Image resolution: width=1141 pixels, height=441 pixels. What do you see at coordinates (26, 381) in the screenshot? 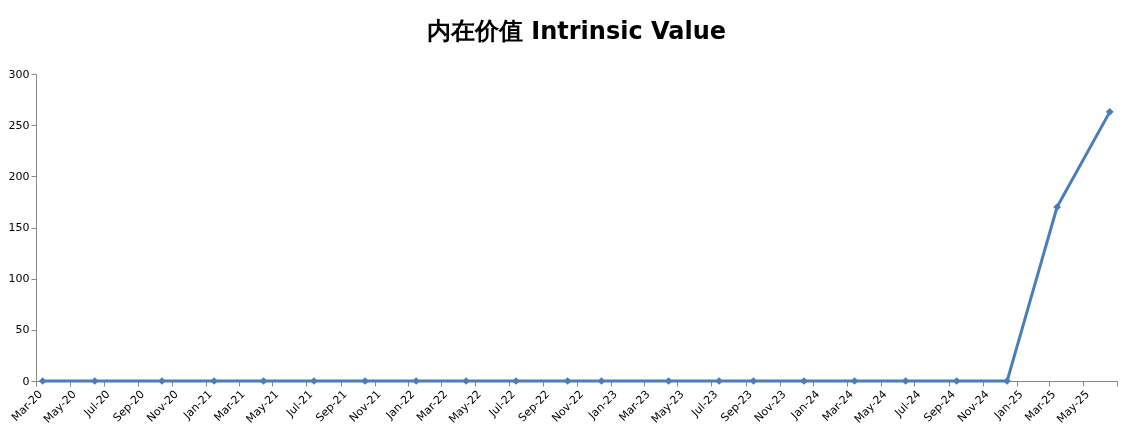
I see `y-tick-label: 0` at bounding box center [26, 381].